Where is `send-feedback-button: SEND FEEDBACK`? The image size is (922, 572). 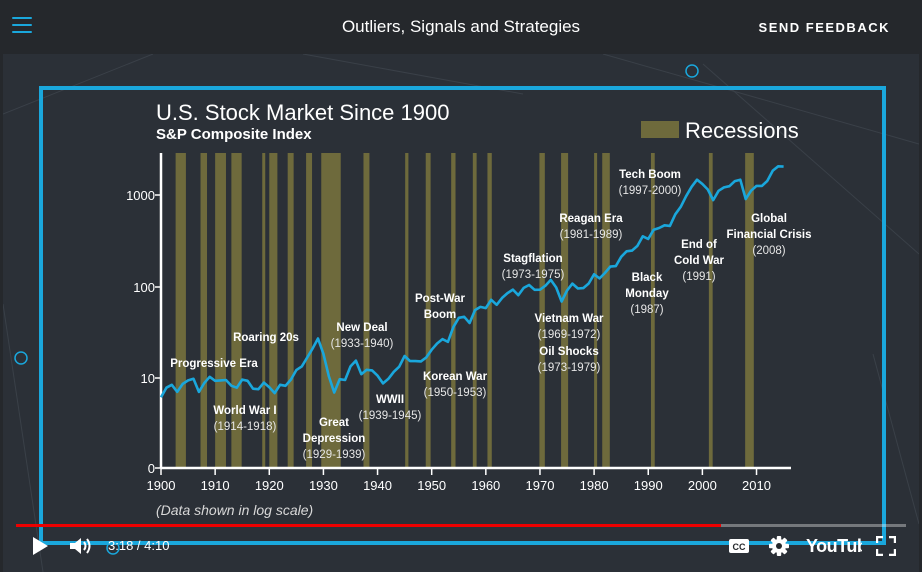
send-feedback-button: SEND FEEDBACK is located at coordinates (824, 27).